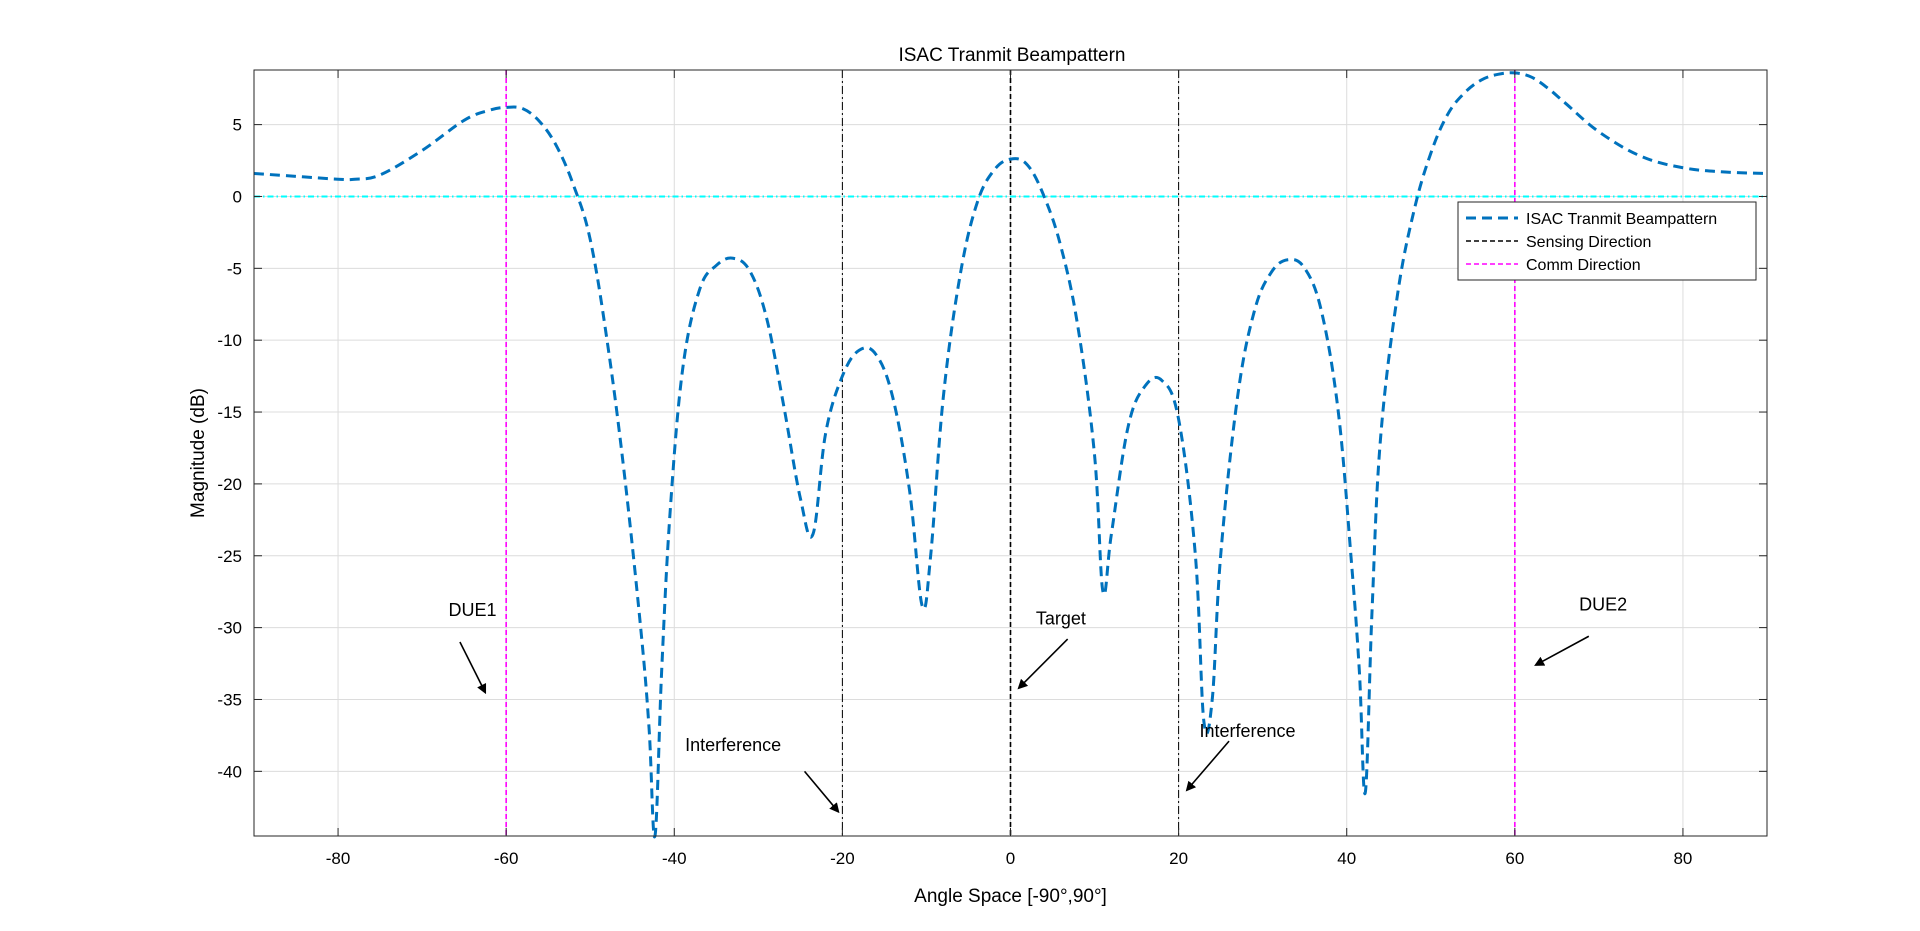 The width and height of the screenshot is (1920, 931). Describe the element at coordinates (1011, 55) in the screenshot. I see `chart-title: ISAC Tranmit Beampattern` at that location.